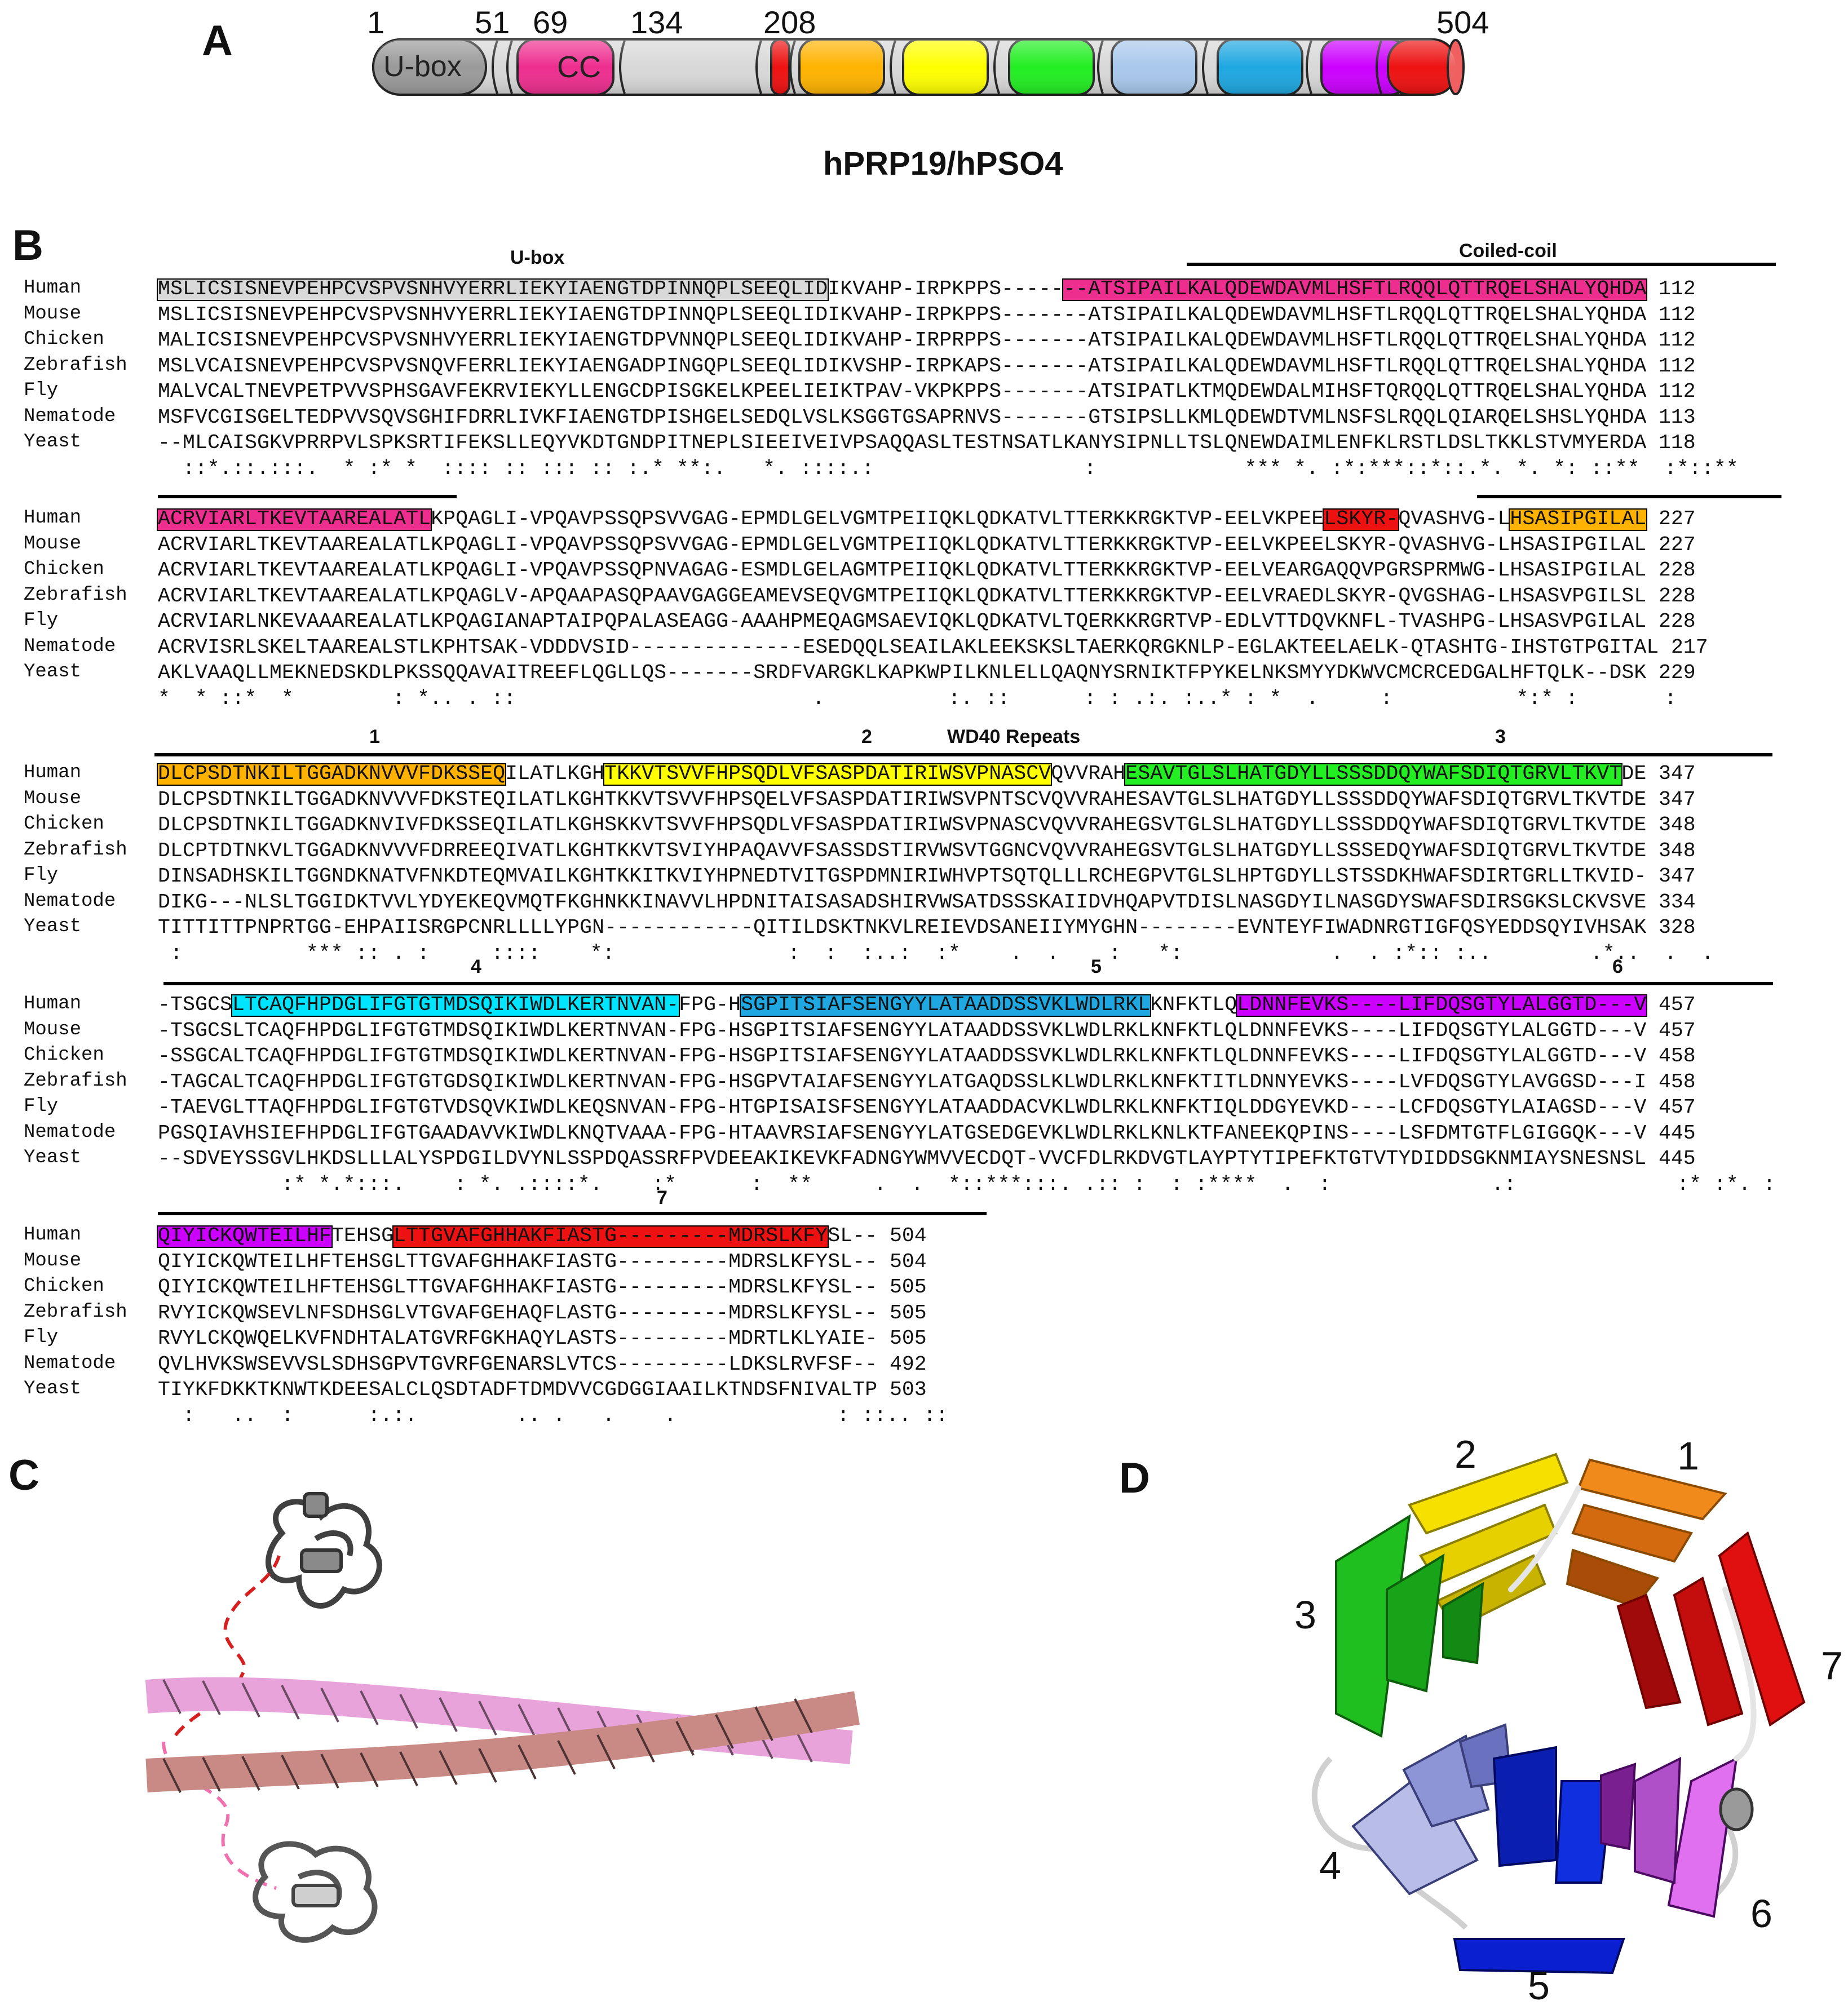 The width and height of the screenshot is (1848, 2010). I want to click on residue-number: 328, so click(1677, 928).